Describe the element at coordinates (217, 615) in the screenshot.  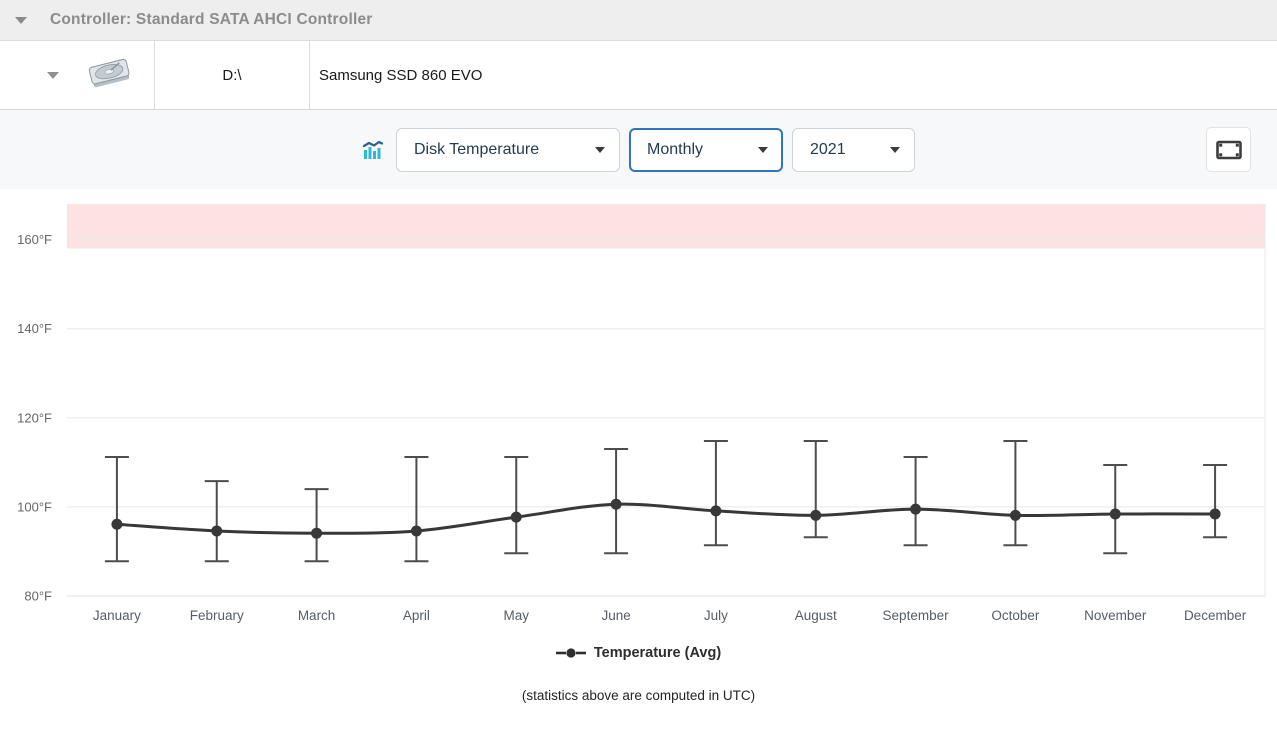
I see `x-tick-label: February` at that location.